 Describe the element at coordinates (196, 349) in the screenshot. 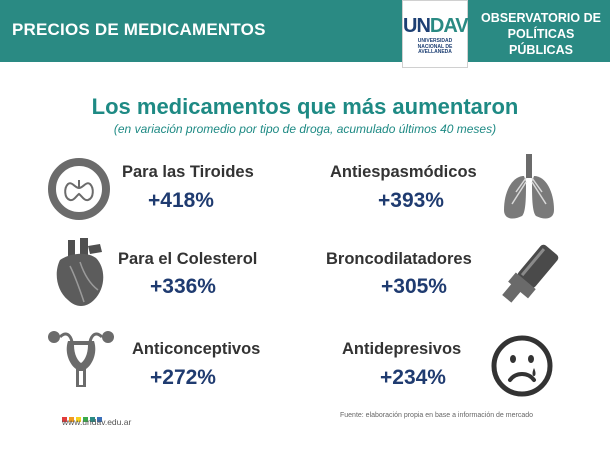

I see `item-name-anticonceptivos: Anticonceptivos` at that location.